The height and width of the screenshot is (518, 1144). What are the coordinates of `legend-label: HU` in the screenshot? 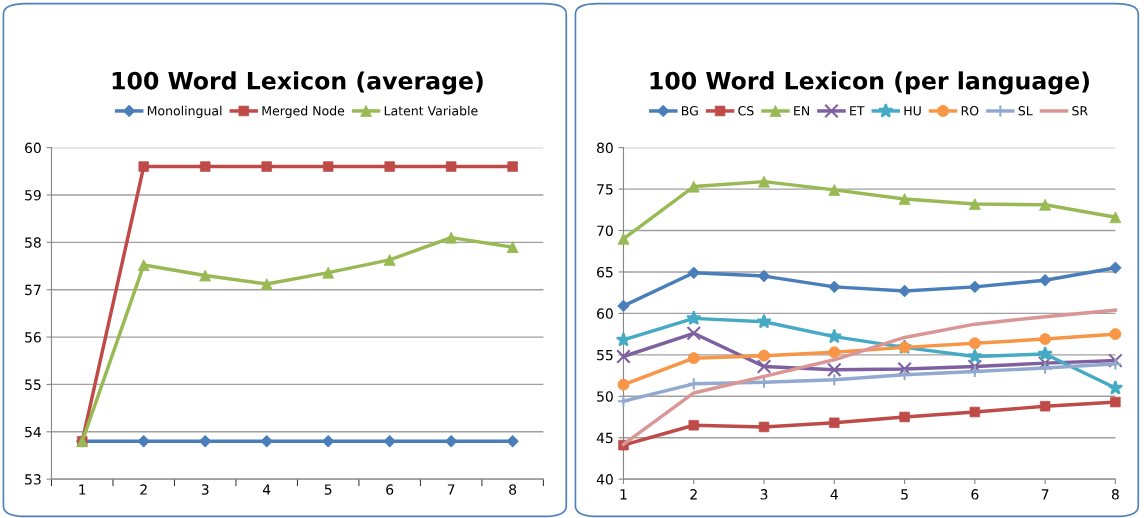 It's located at (912, 111).